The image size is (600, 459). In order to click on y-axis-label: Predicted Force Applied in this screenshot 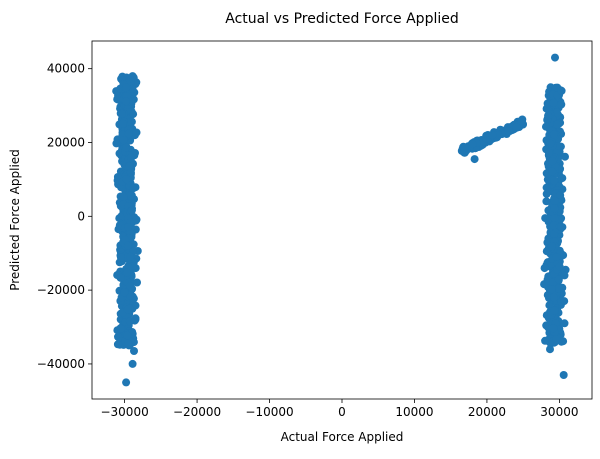, I will do `click(15, 220)`.